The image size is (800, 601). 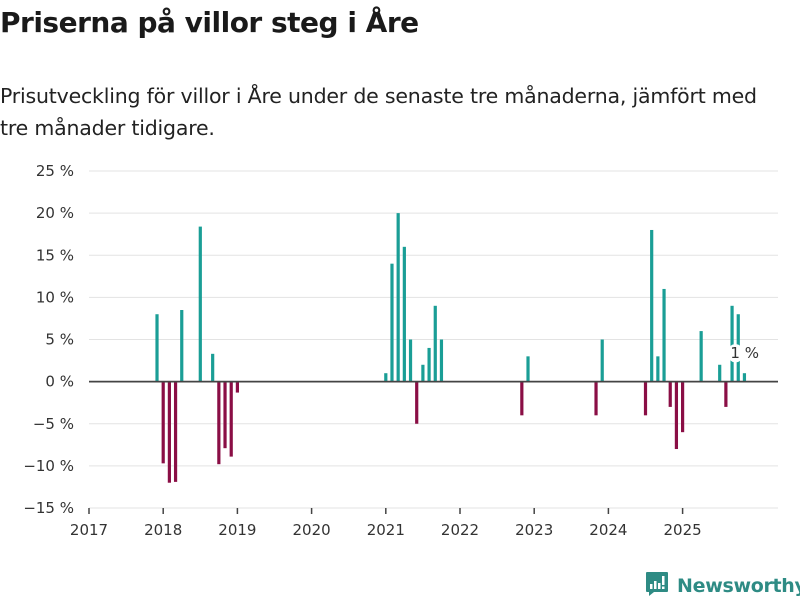 I want to click on y-axis-labels: −15 % −10 % −5 % 0 % 5 % 10 % 15 % 20 % 25 %, so click(x=48, y=339).